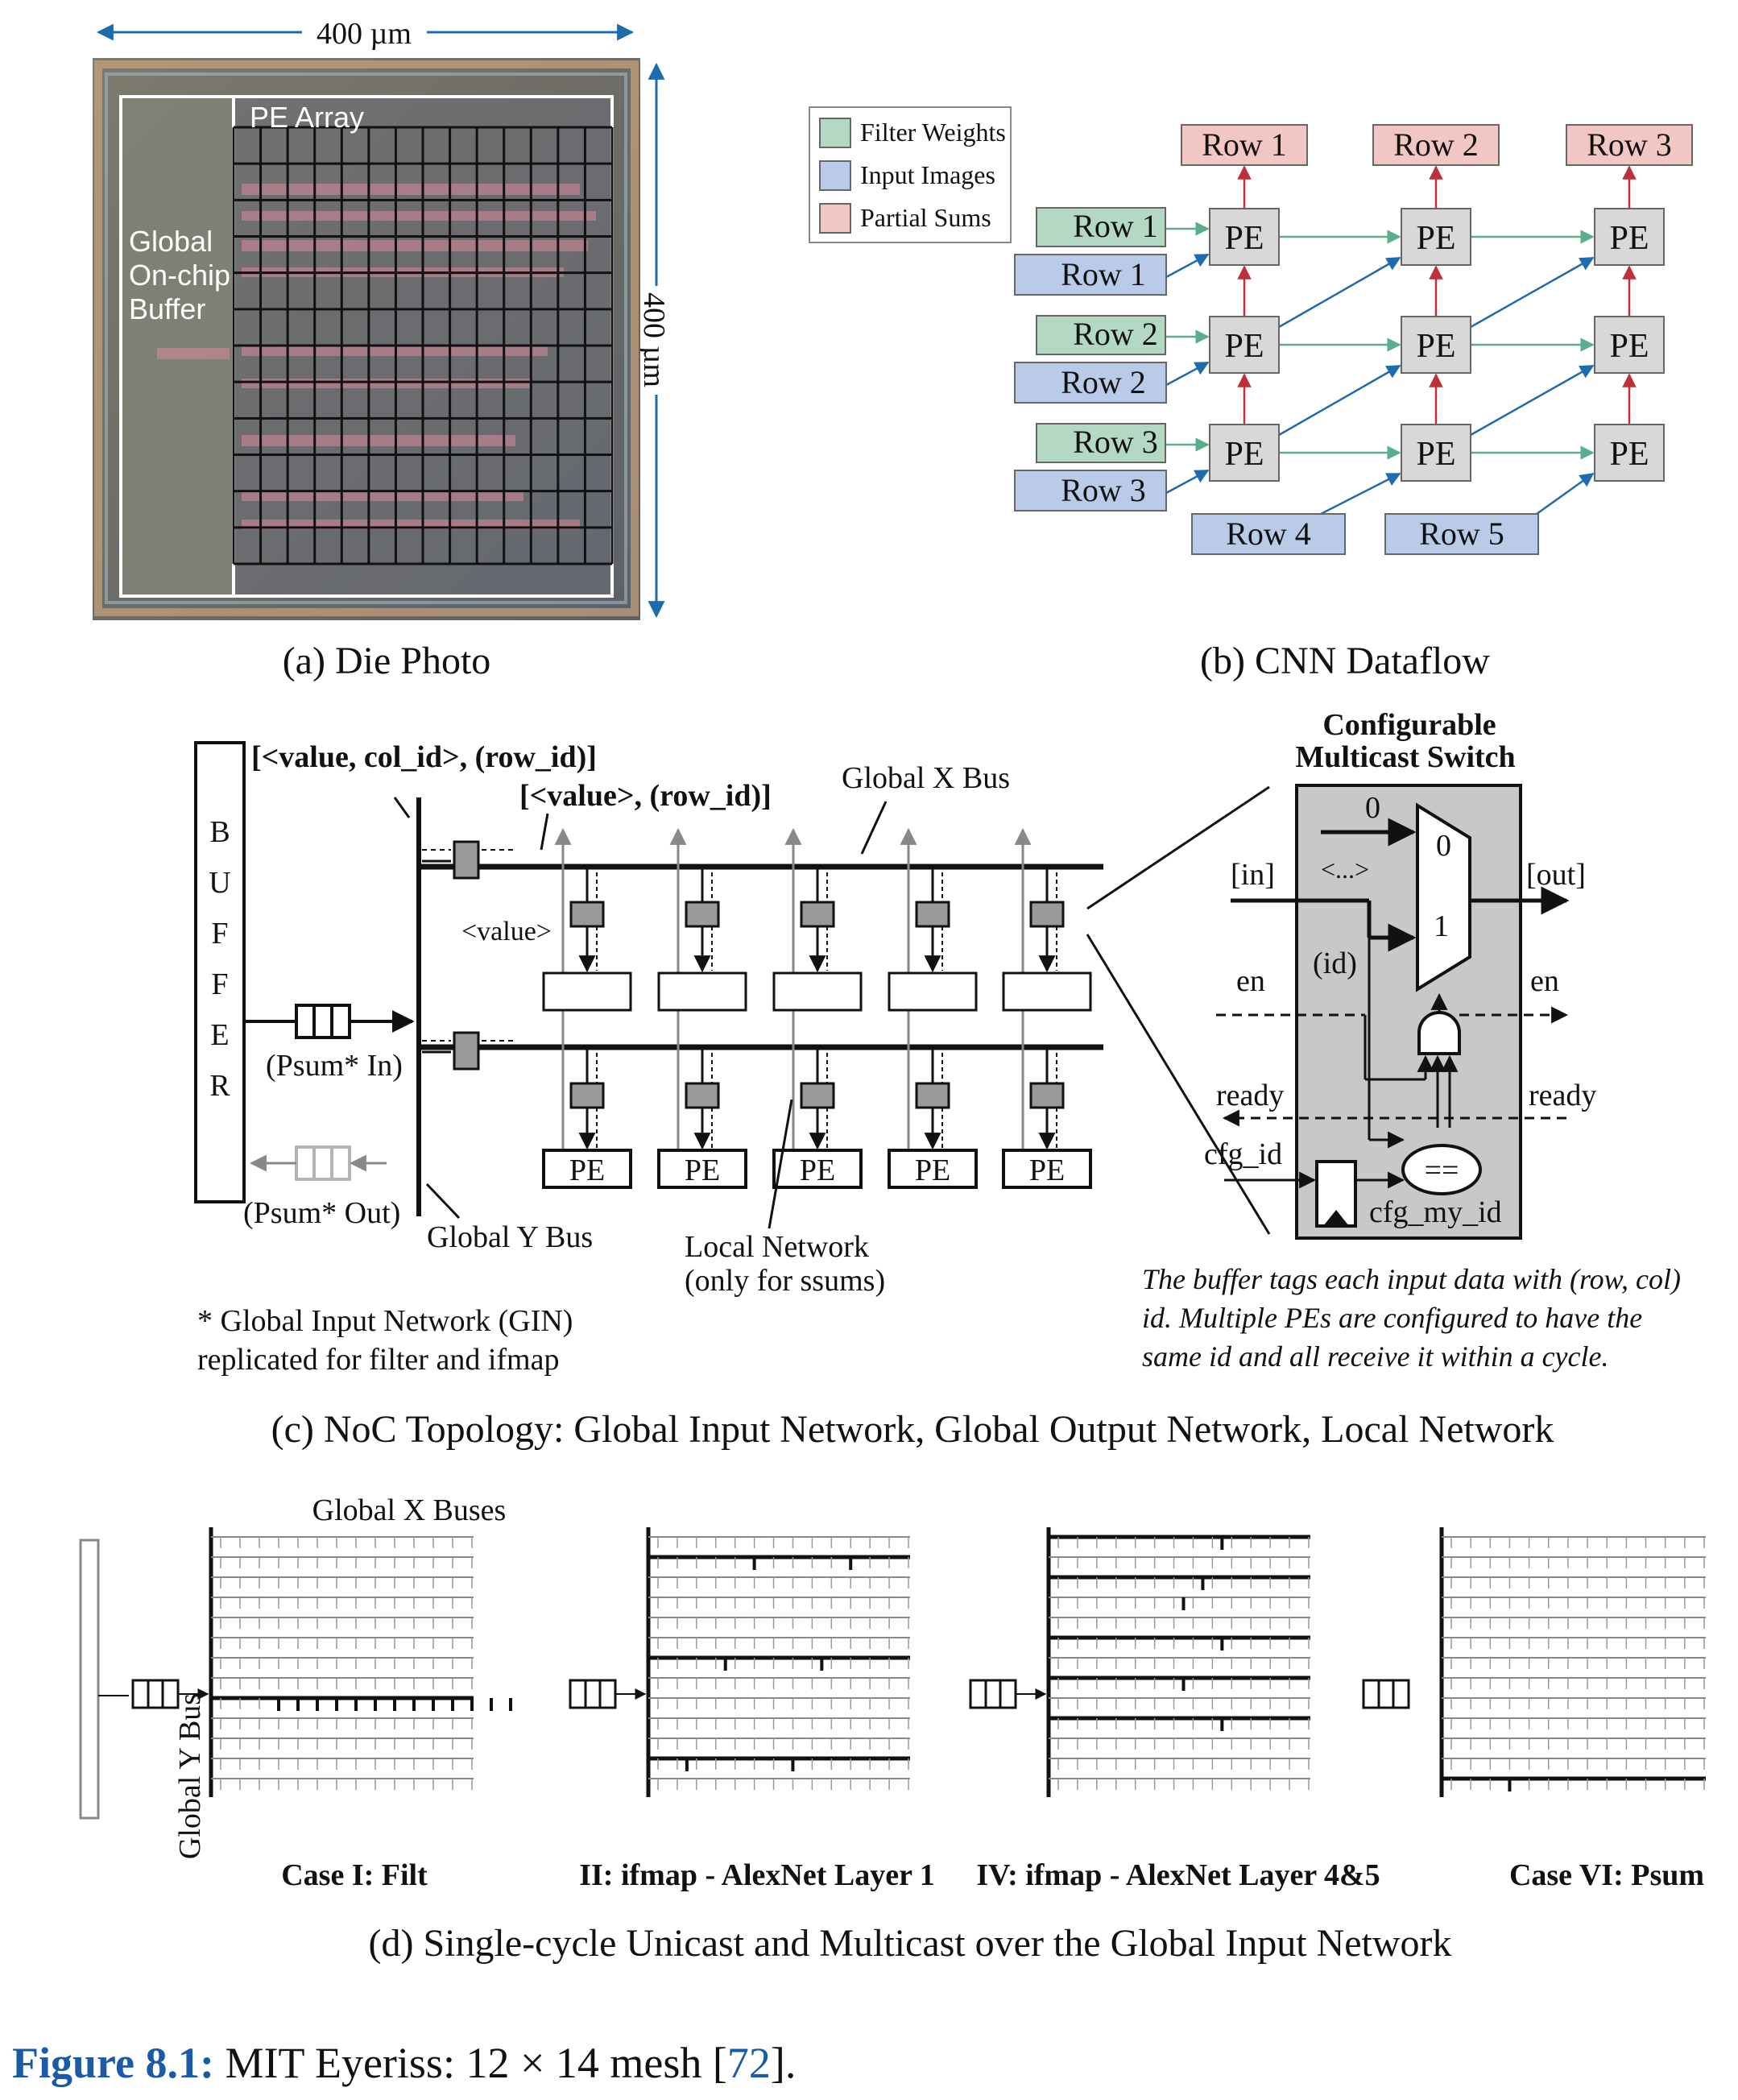 This screenshot has height=2100, width=1738. I want to click on buffer-block, so click(220, 972).